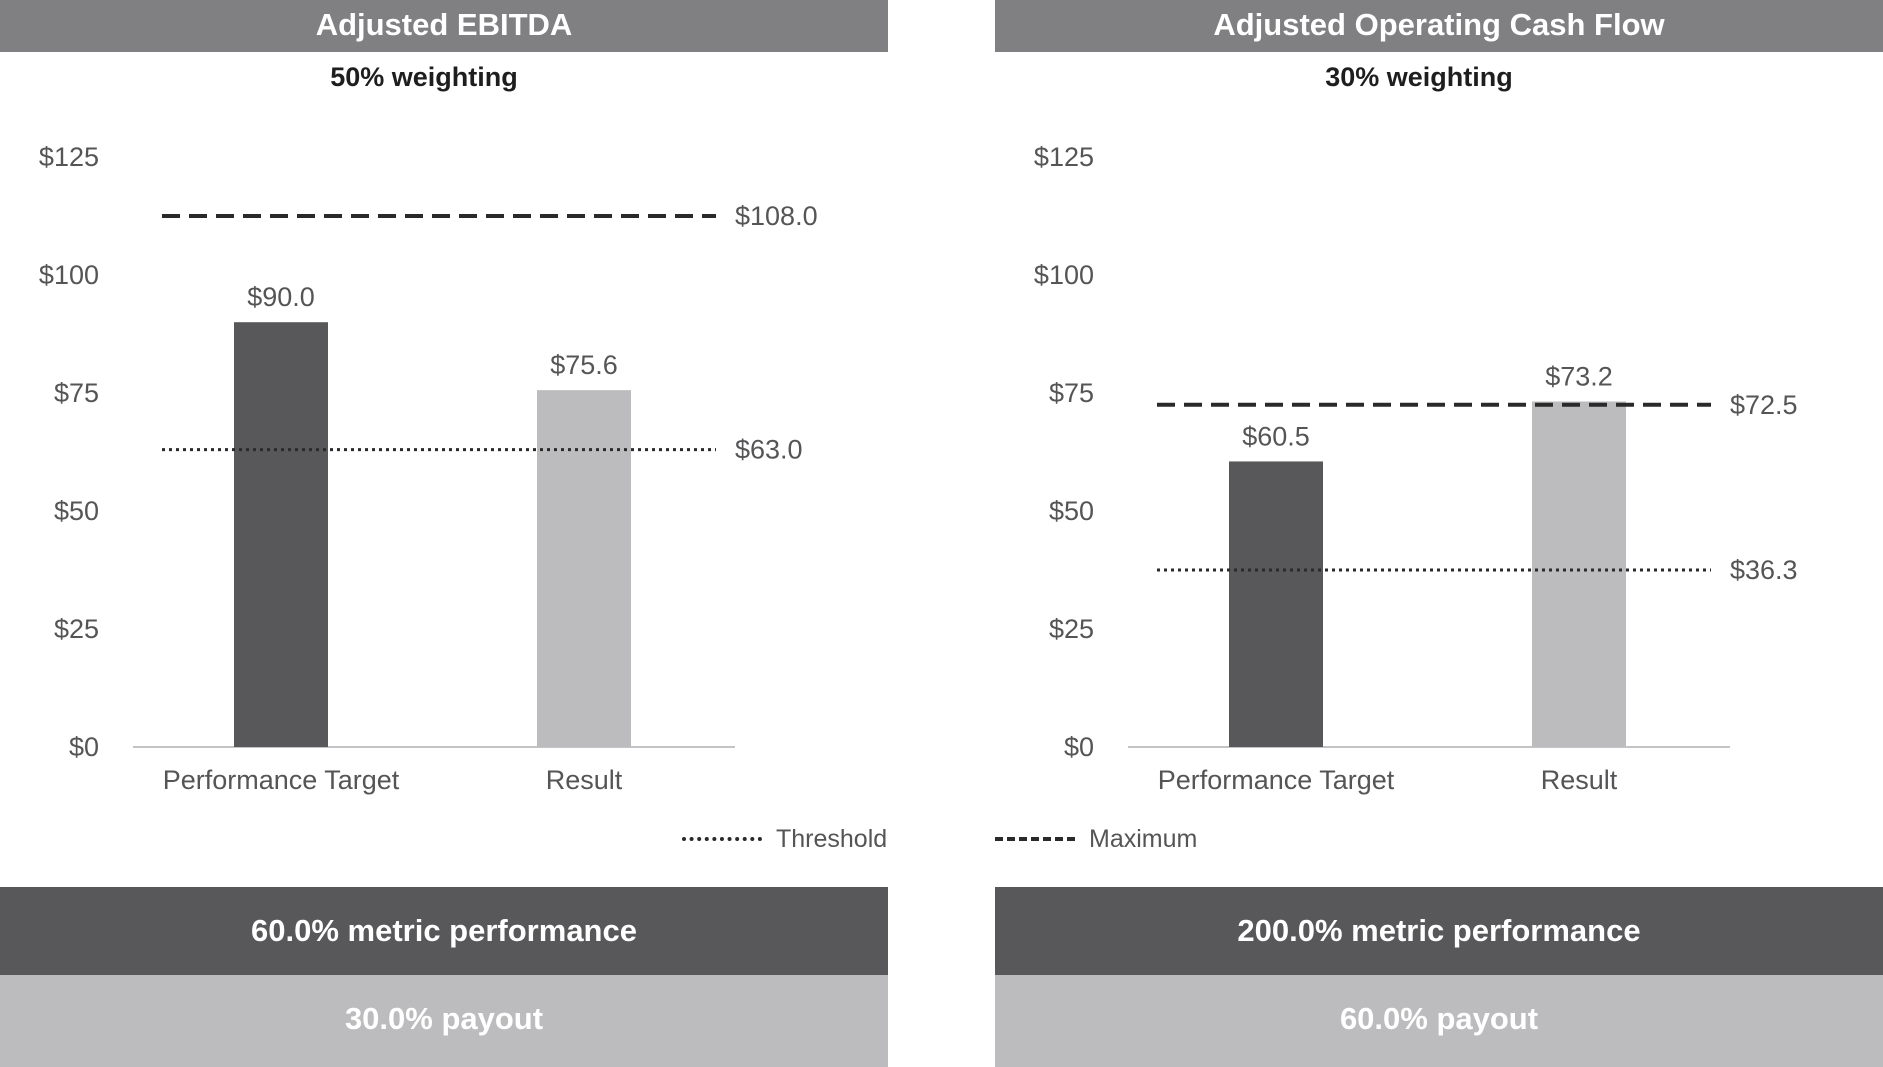 This screenshot has width=1883, height=1067. I want to click on maximum-label: $72.5, so click(1764, 405).